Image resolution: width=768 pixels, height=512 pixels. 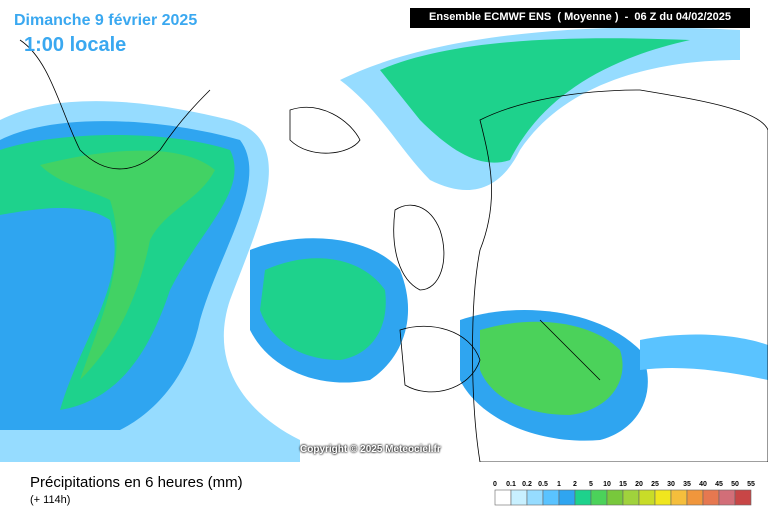 I want to click on legend-label: 10, so click(x=607, y=484).